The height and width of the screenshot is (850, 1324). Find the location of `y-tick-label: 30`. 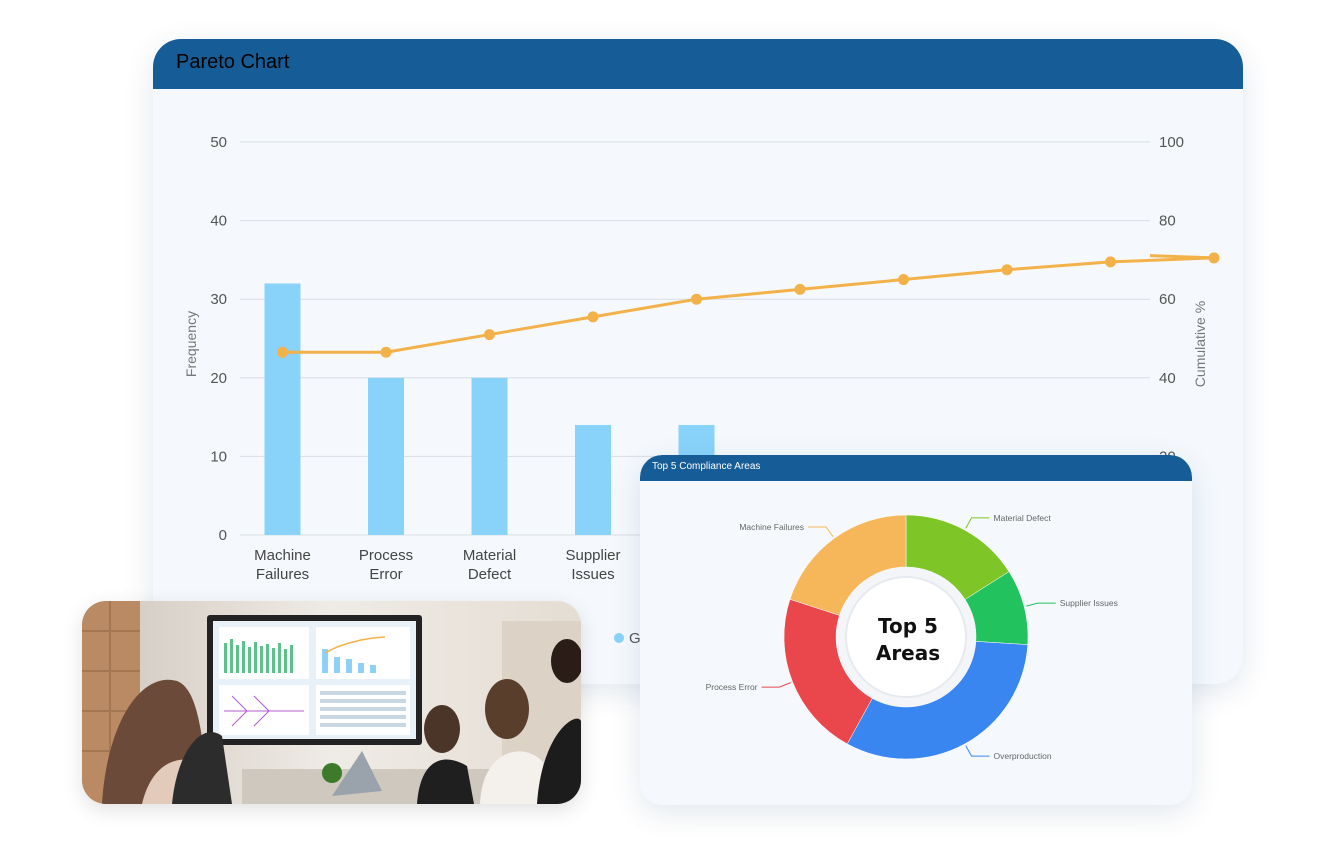

y-tick-label: 30 is located at coordinates (218, 299).